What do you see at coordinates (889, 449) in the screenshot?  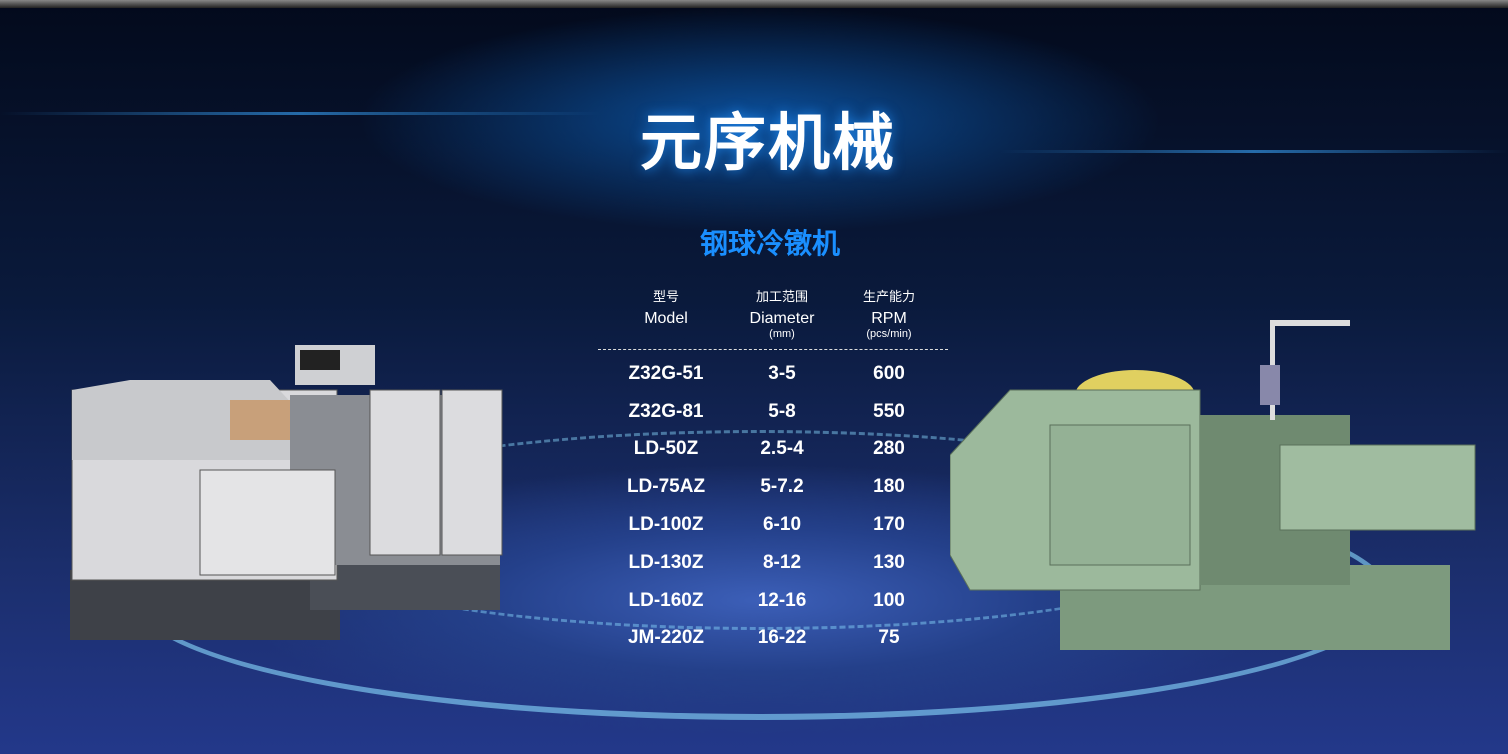 I see `cell-rpm: 280` at bounding box center [889, 449].